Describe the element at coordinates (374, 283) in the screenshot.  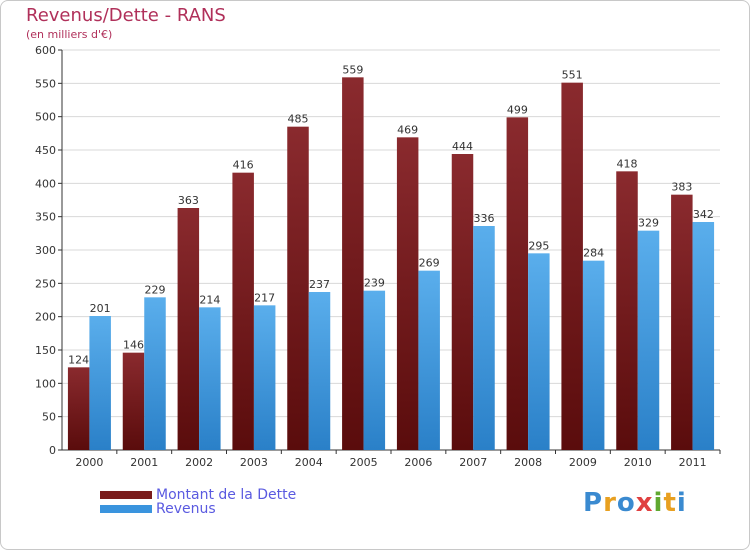
I see `data-label: 239` at that location.